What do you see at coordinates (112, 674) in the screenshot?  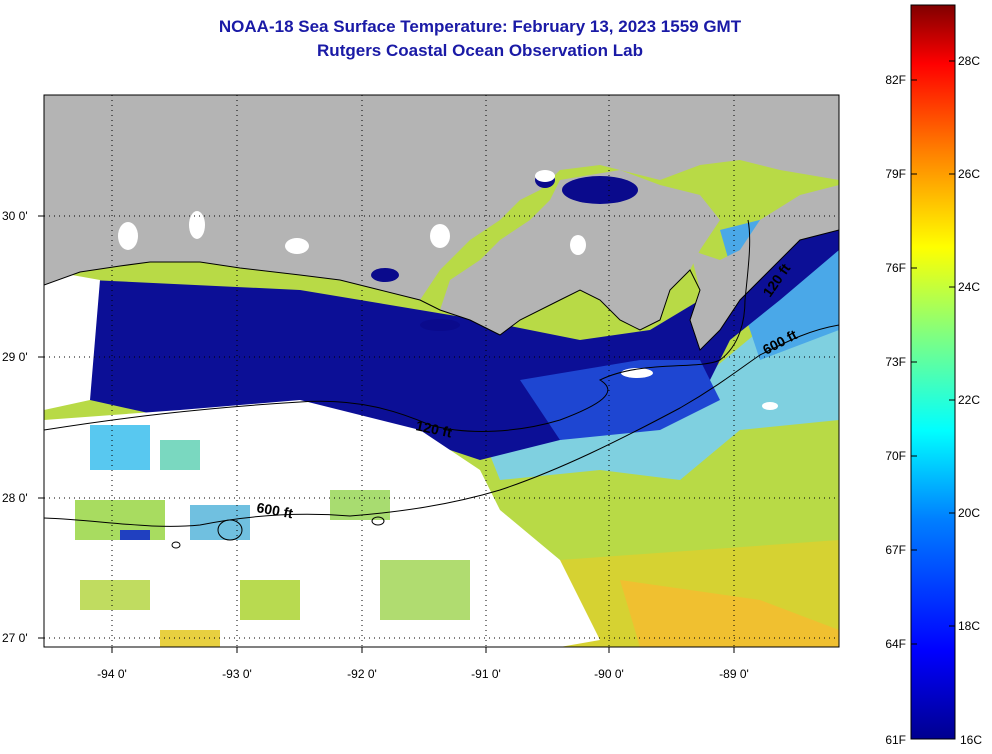 I see `lon-tick-label: -94 0'` at bounding box center [112, 674].